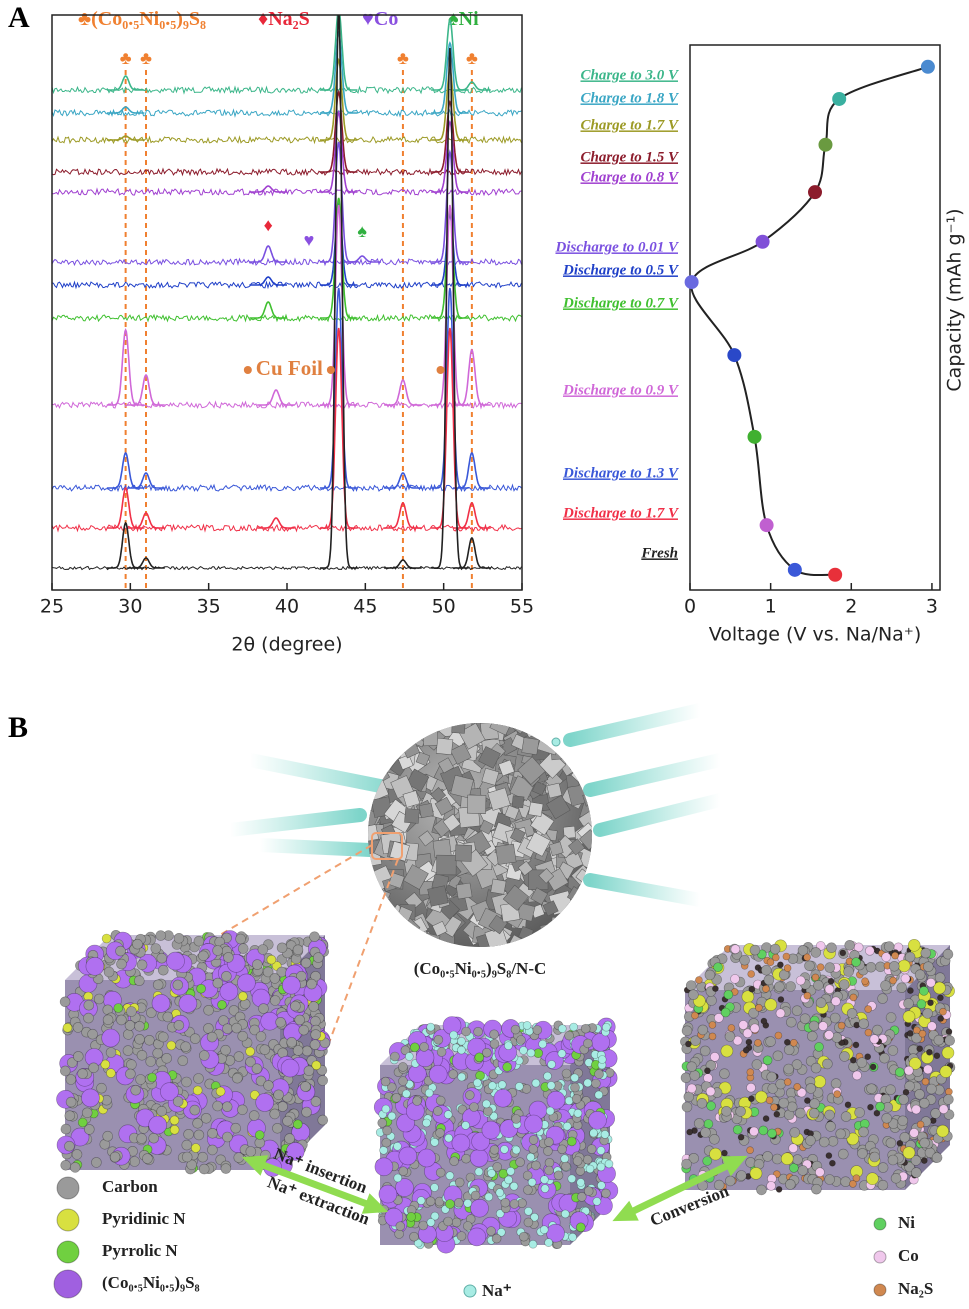 Image resolution: width=969 pixels, height=1309 pixels. I want to click on plot-frame, so click(815, 317).